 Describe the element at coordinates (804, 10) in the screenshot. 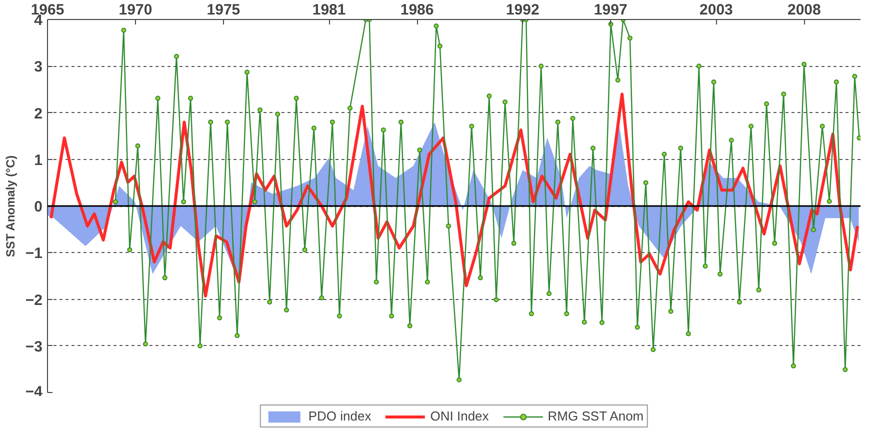

I see `x-tick-label: 2008` at that location.